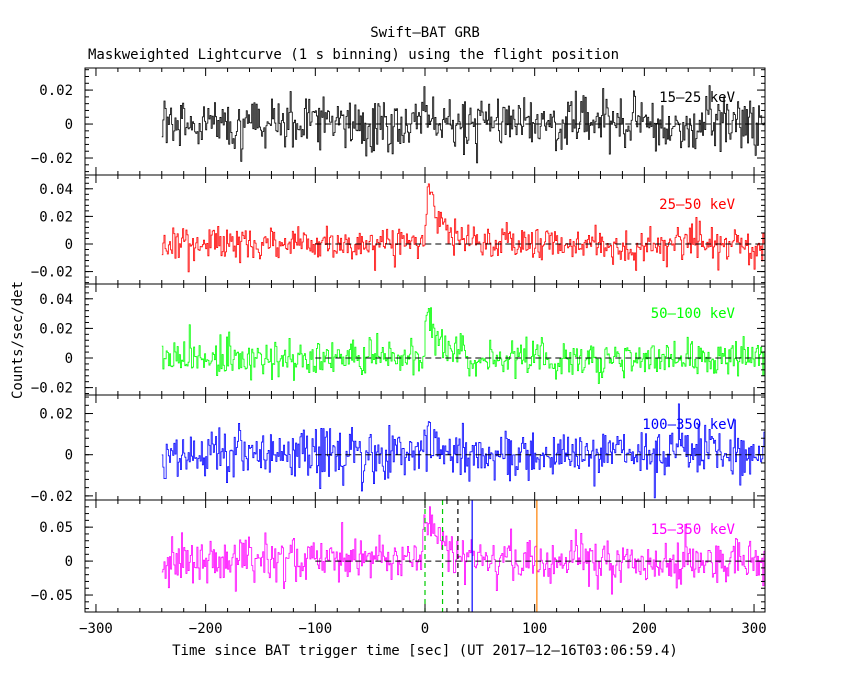  I want to click on y-tick-label: −0.05, so click(52, 596).